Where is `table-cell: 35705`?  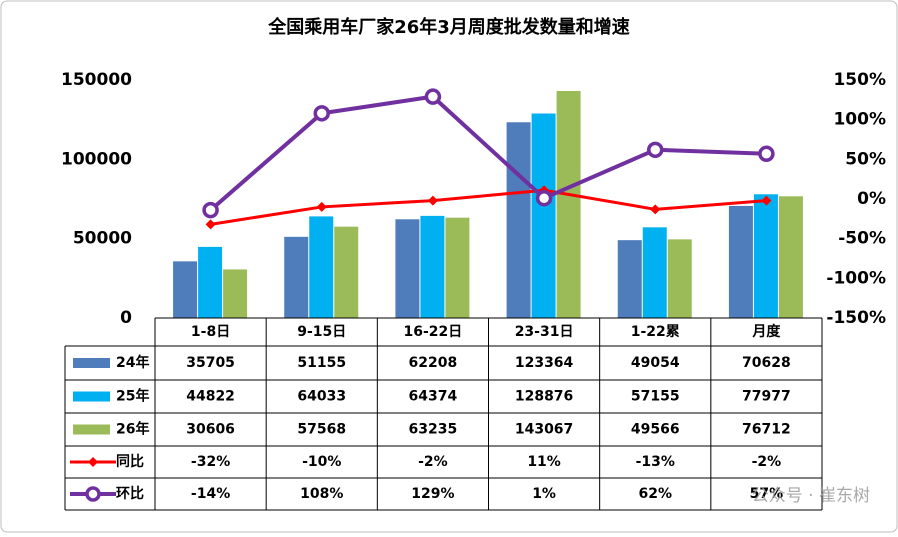 table-cell: 35705 is located at coordinates (210, 363).